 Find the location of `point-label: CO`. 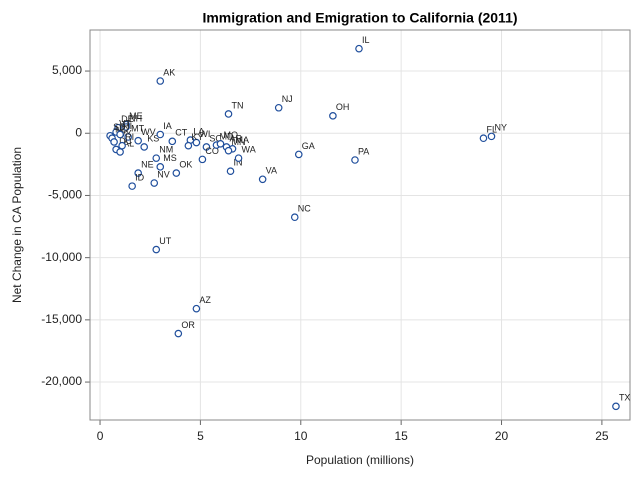

point-label: CO is located at coordinates (212, 151).